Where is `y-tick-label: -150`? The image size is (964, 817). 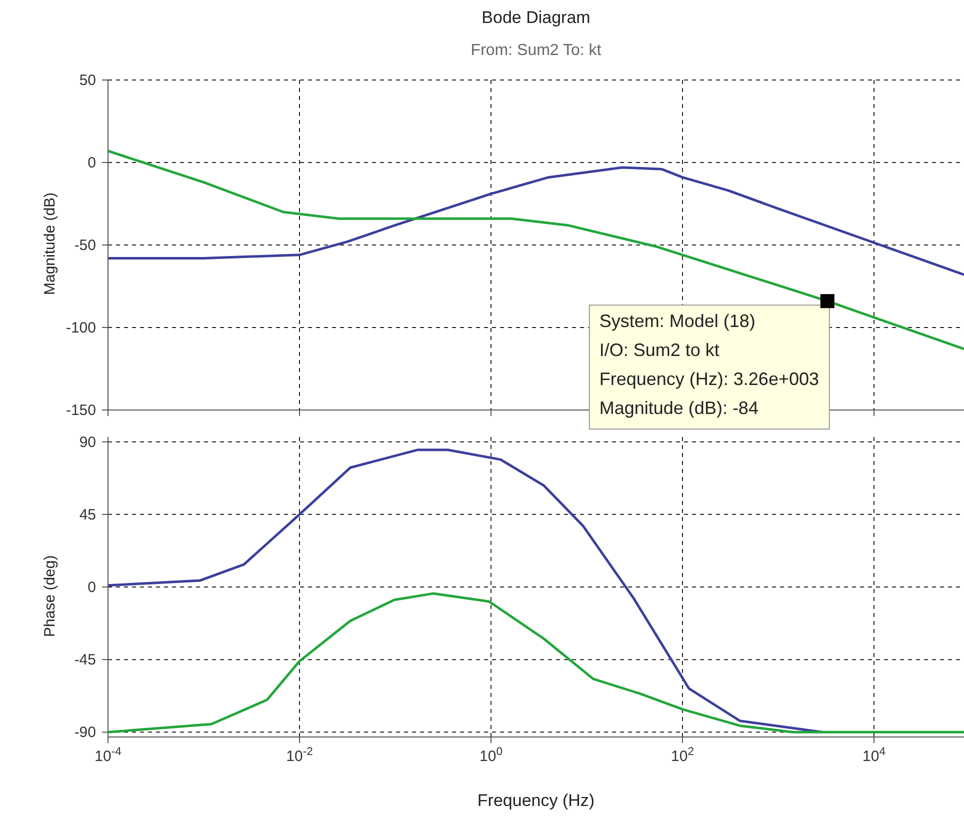 y-tick-label: -150 is located at coordinates (81, 410).